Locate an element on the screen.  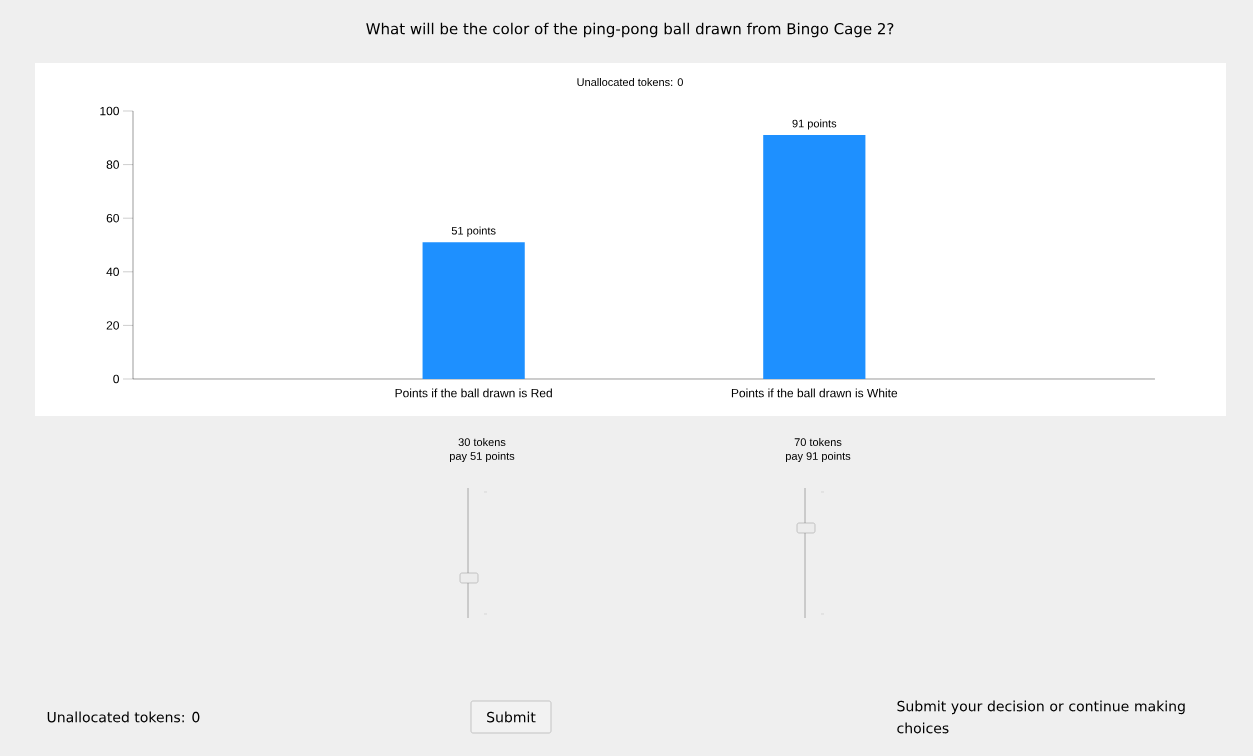
x-tick-label: Points if the ball drawn is Red is located at coordinates (473, 393).